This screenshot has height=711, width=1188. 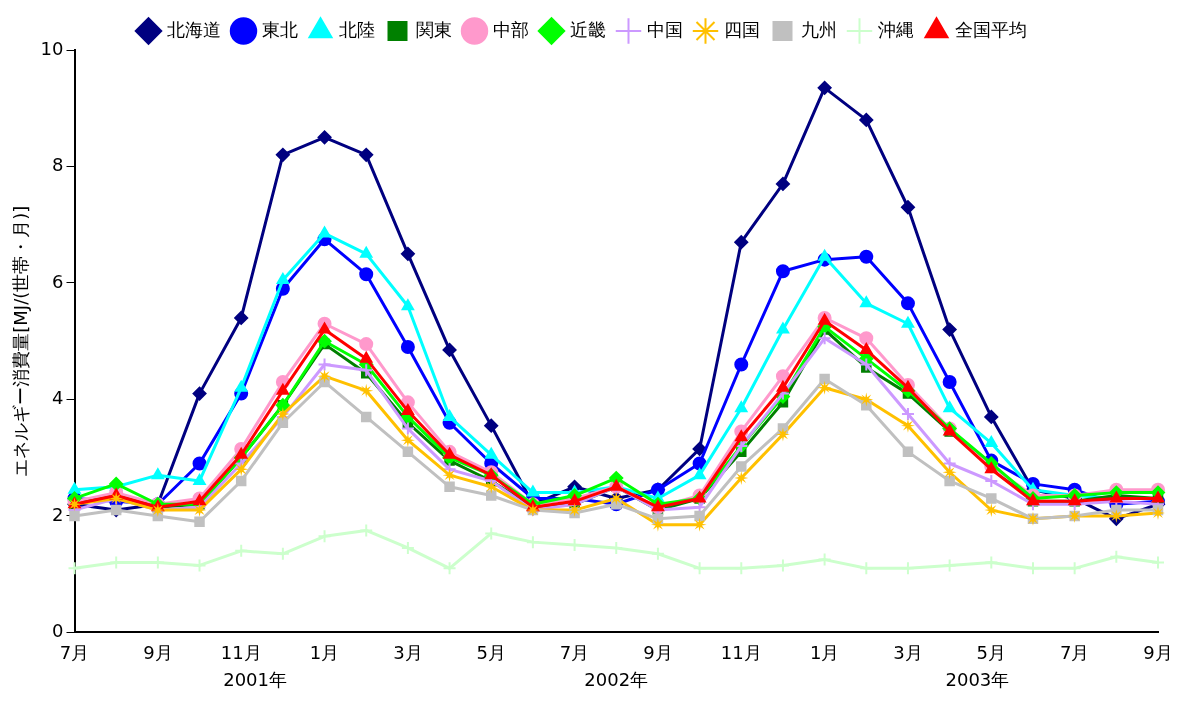 I want to click on legend-label: 東北, so click(x=279, y=29).